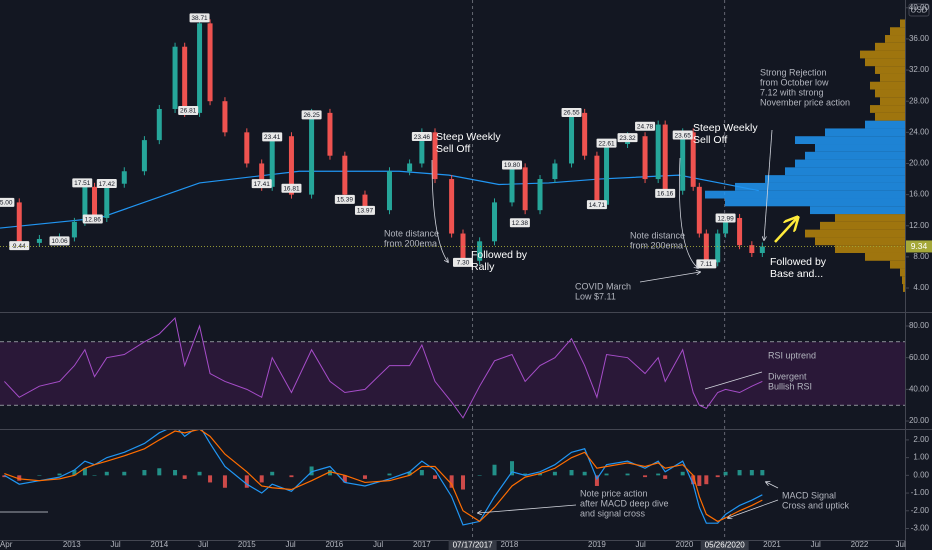 The image size is (932, 550). What do you see at coordinates (365, 211) in the screenshot?
I see `price-label: 13.97` at bounding box center [365, 211].